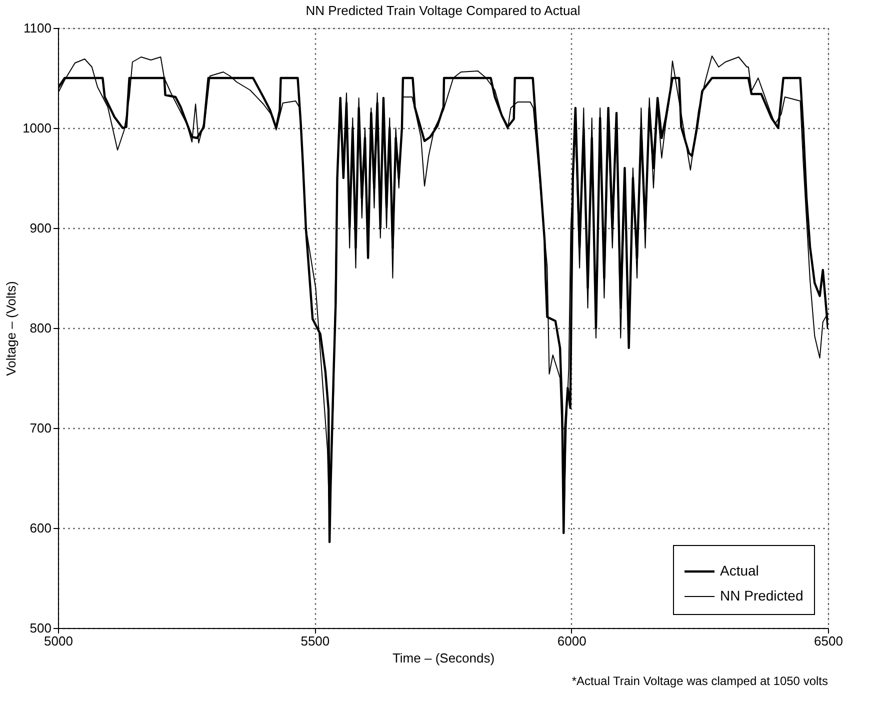 The image size is (883, 725). Describe the element at coordinates (828, 641) in the screenshot. I see `x-tick-label: 6500` at that location.